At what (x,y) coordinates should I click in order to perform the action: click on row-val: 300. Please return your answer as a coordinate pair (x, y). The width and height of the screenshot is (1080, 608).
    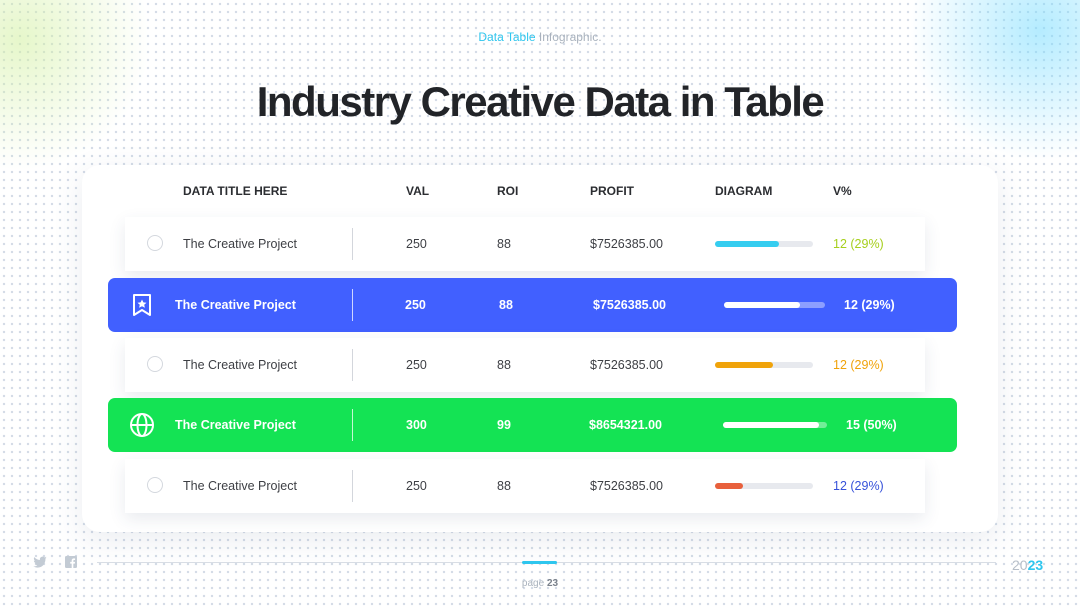
    Looking at the image, I should click on (416, 425).